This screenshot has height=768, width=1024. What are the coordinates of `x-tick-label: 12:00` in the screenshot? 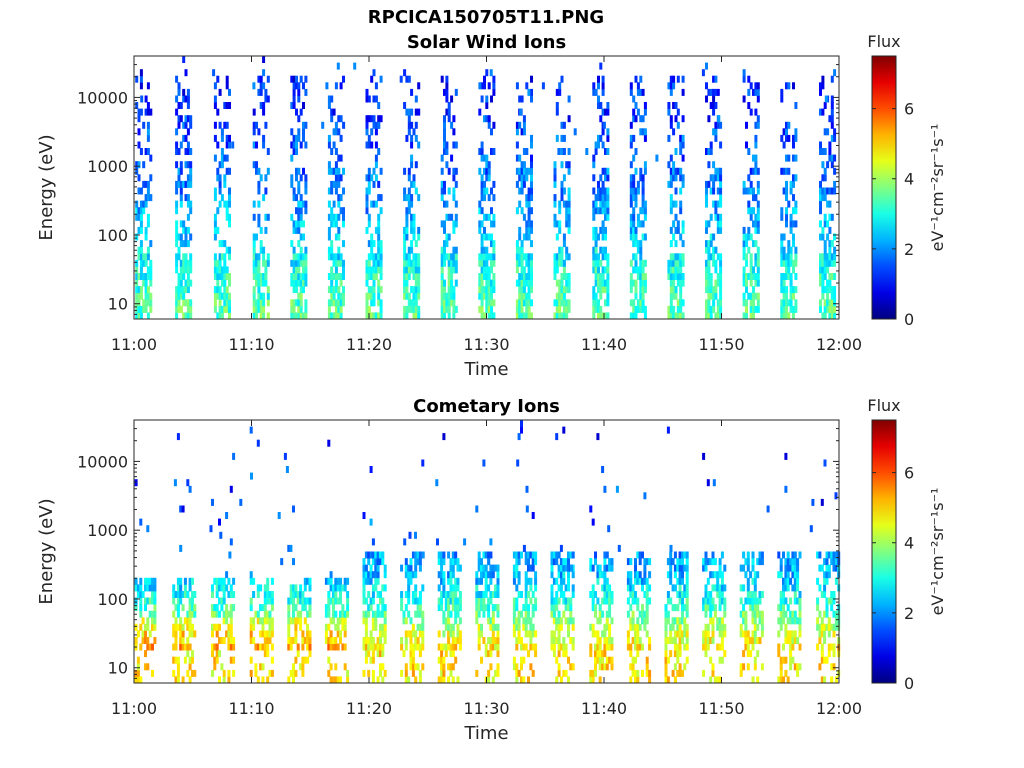 It's located at (839, 344).